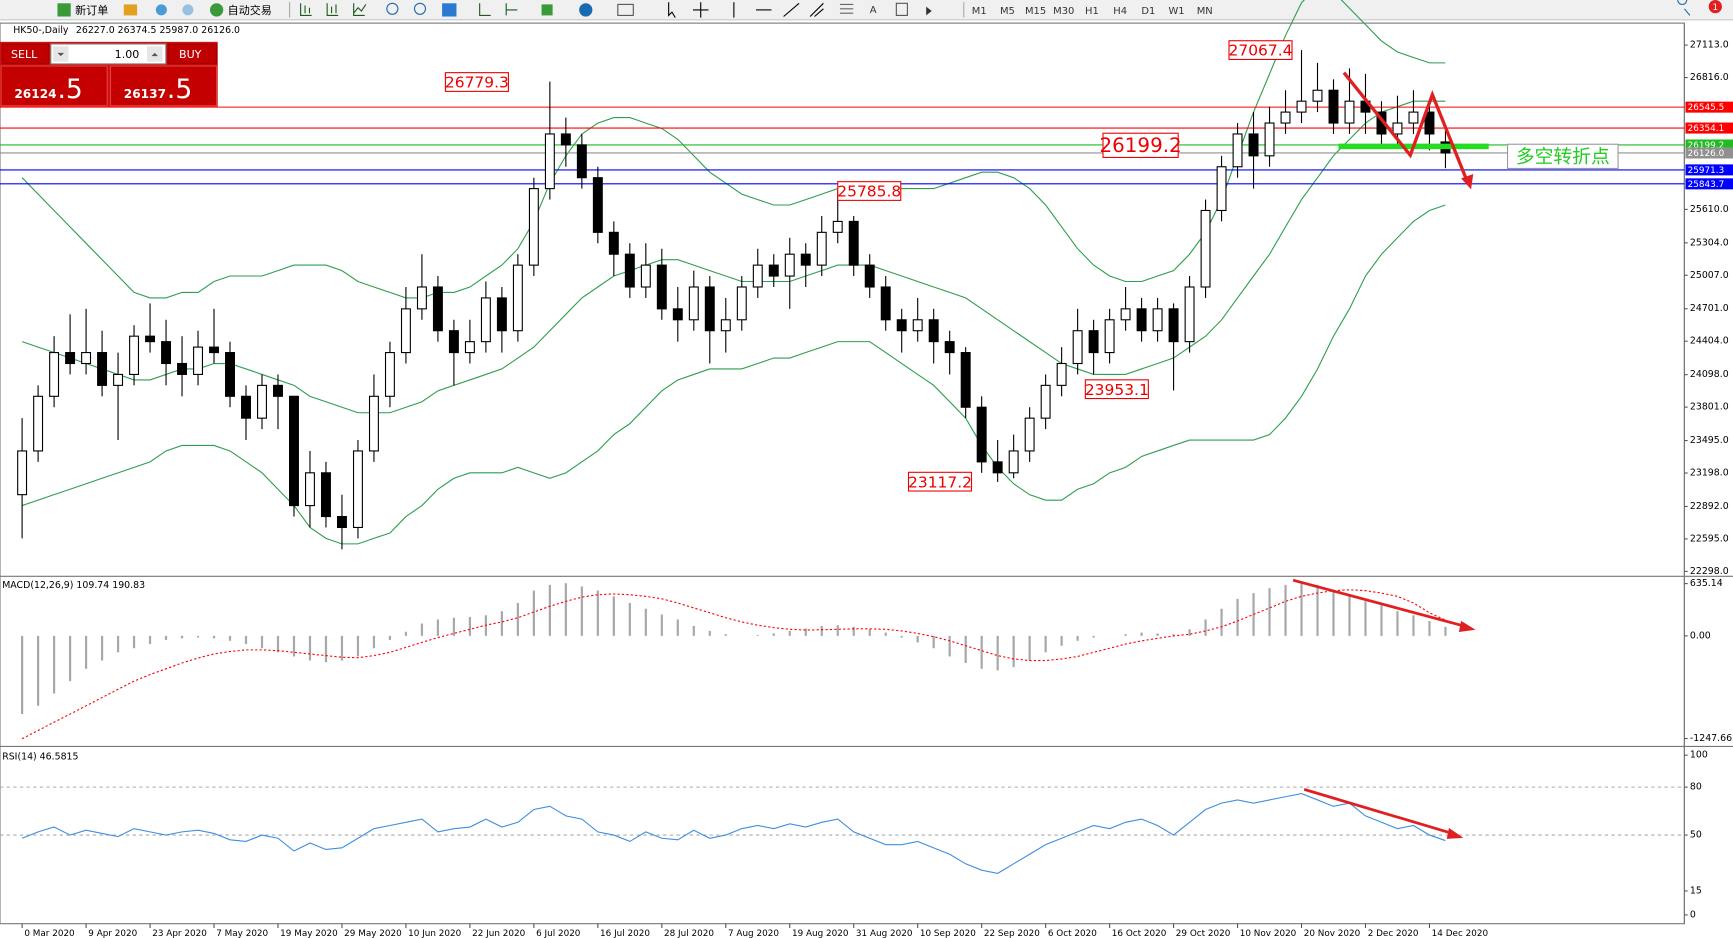 This screenshot has width=1733, height=938. I want to click on price-level-tag, so click(1709, 153).